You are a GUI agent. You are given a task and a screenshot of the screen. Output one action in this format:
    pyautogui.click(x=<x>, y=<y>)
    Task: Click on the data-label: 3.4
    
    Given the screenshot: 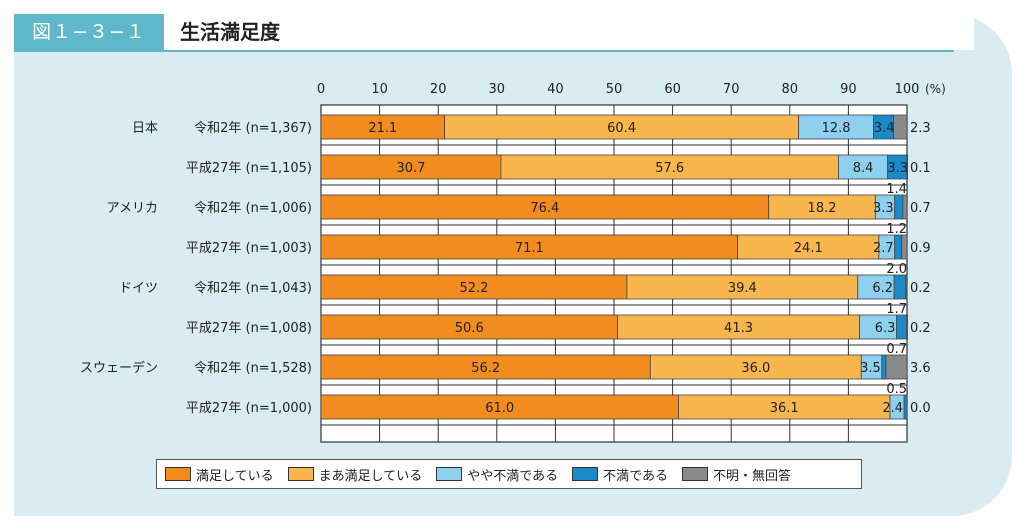 What is the action you would take?
    pyautogui.click(x=884, y=128)
    